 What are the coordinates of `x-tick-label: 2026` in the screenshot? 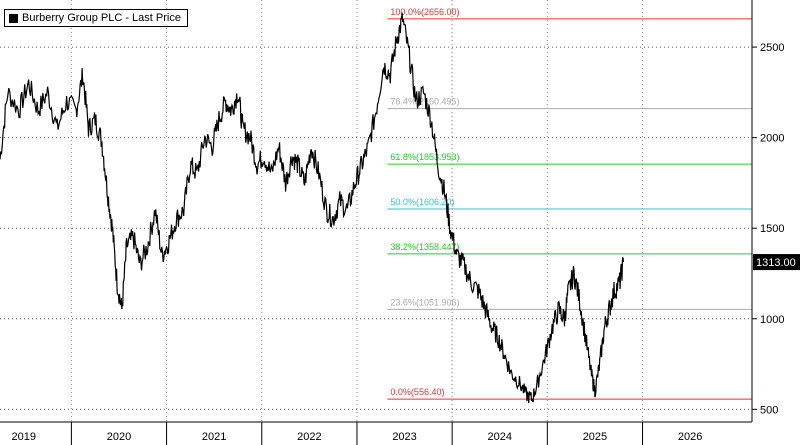 It's located at (690, 437).